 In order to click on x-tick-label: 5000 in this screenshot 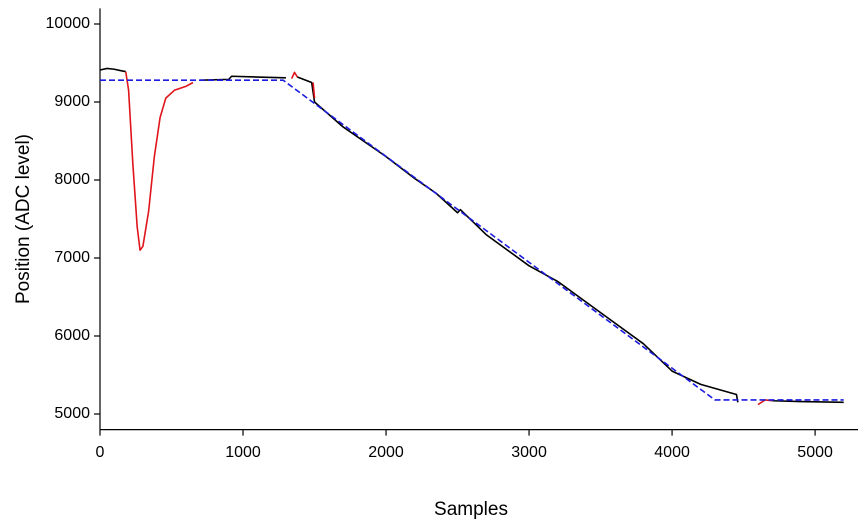, I will do `click(815, 452)`.